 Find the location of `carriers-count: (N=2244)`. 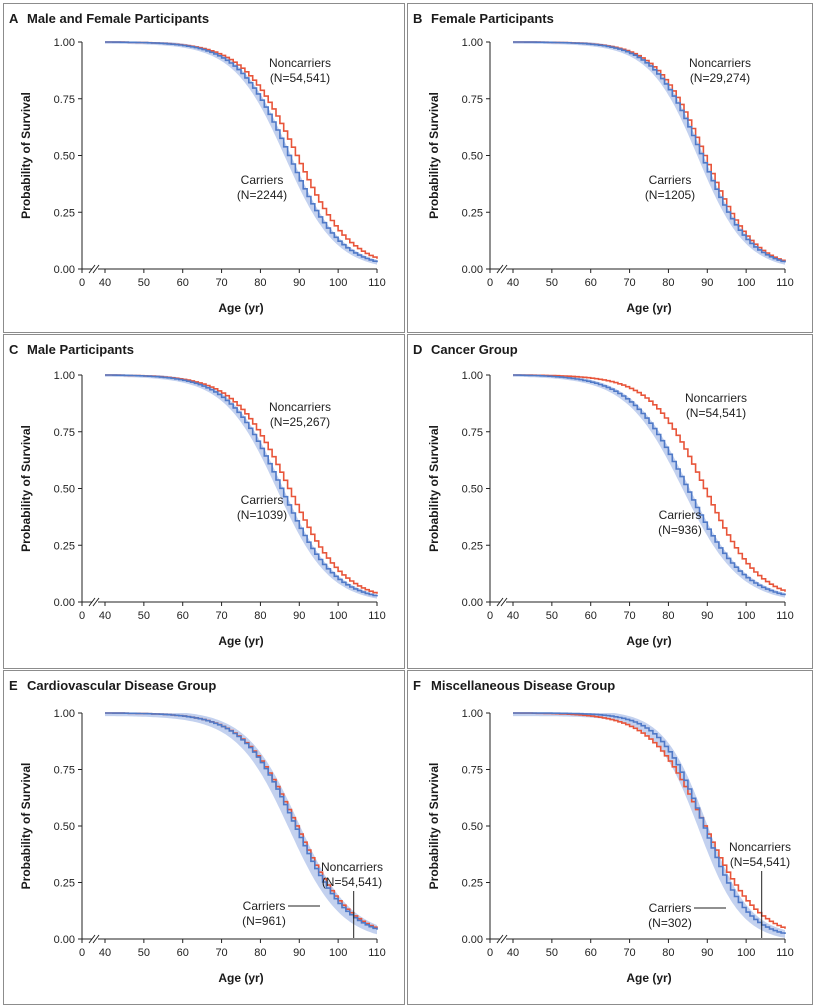

carriers-count: (N=2244) is located at coordinates (262, 195).